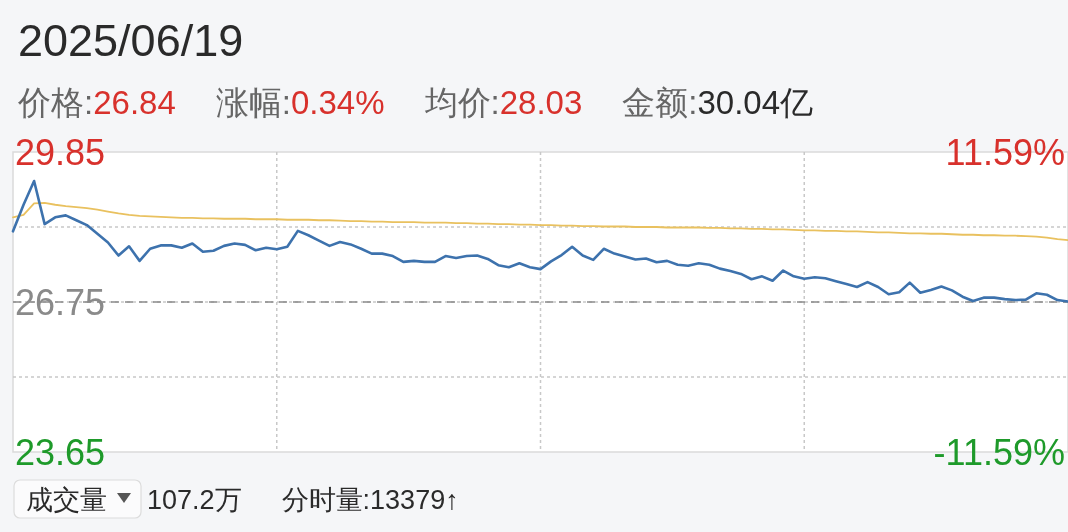  Describe the element at coordinates (60, 152) in the screenshot. I see `y-tick-label: 29.85` at that location.